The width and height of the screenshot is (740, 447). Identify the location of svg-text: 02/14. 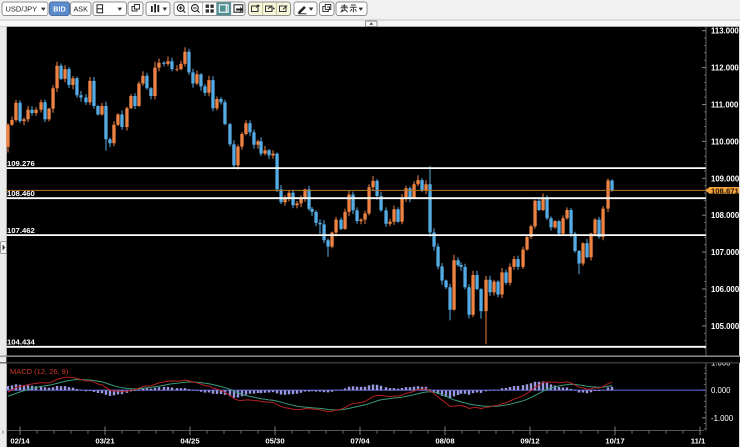
(20, 441).